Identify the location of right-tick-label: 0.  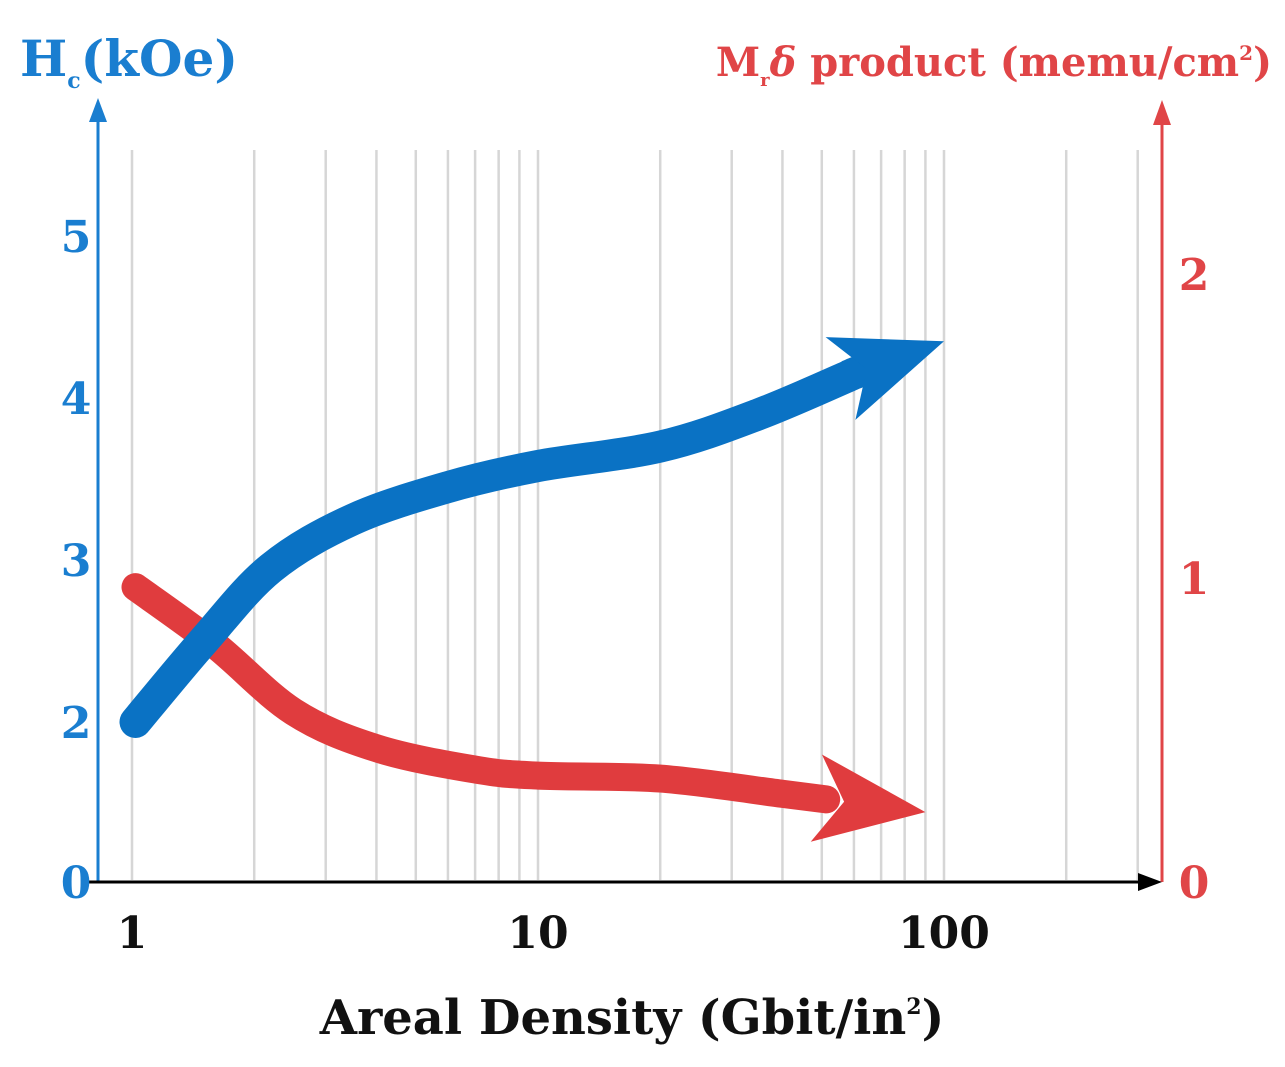
(1194, 883).